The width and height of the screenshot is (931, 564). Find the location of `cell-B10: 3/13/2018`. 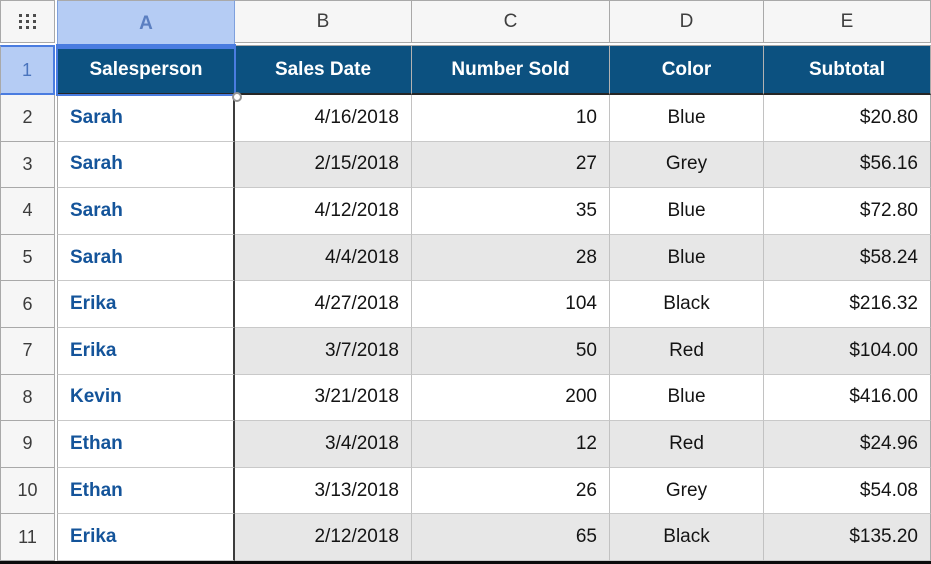

cell-B10: 3/13/2018 is located at coordinates (323, 491).